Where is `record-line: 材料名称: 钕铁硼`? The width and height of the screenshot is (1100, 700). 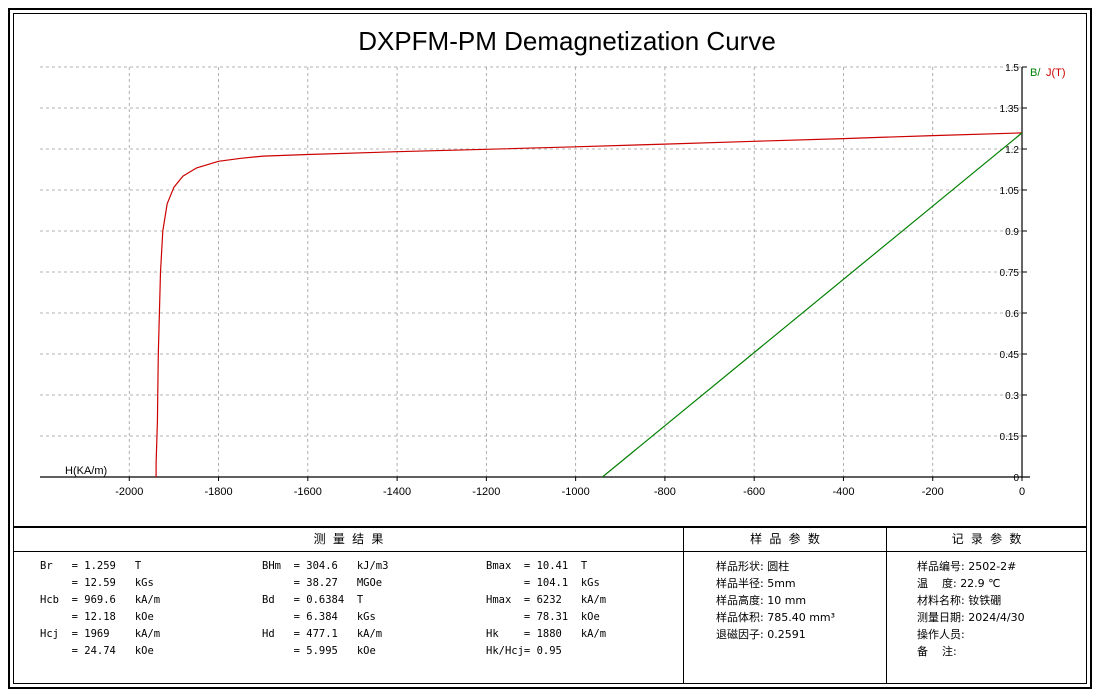 record-line: 材料名称: 钕铁硼 is located at coordinates (959, 600).